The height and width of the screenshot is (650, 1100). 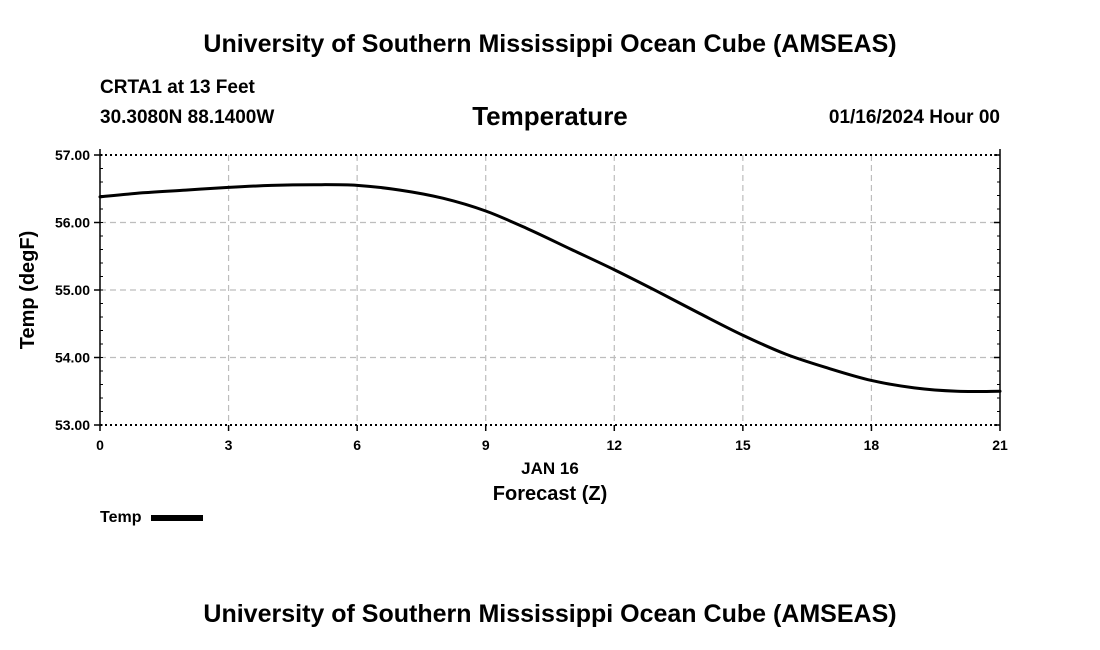 I want to click on x-tick-label: 18, so click(x=872, y=445).